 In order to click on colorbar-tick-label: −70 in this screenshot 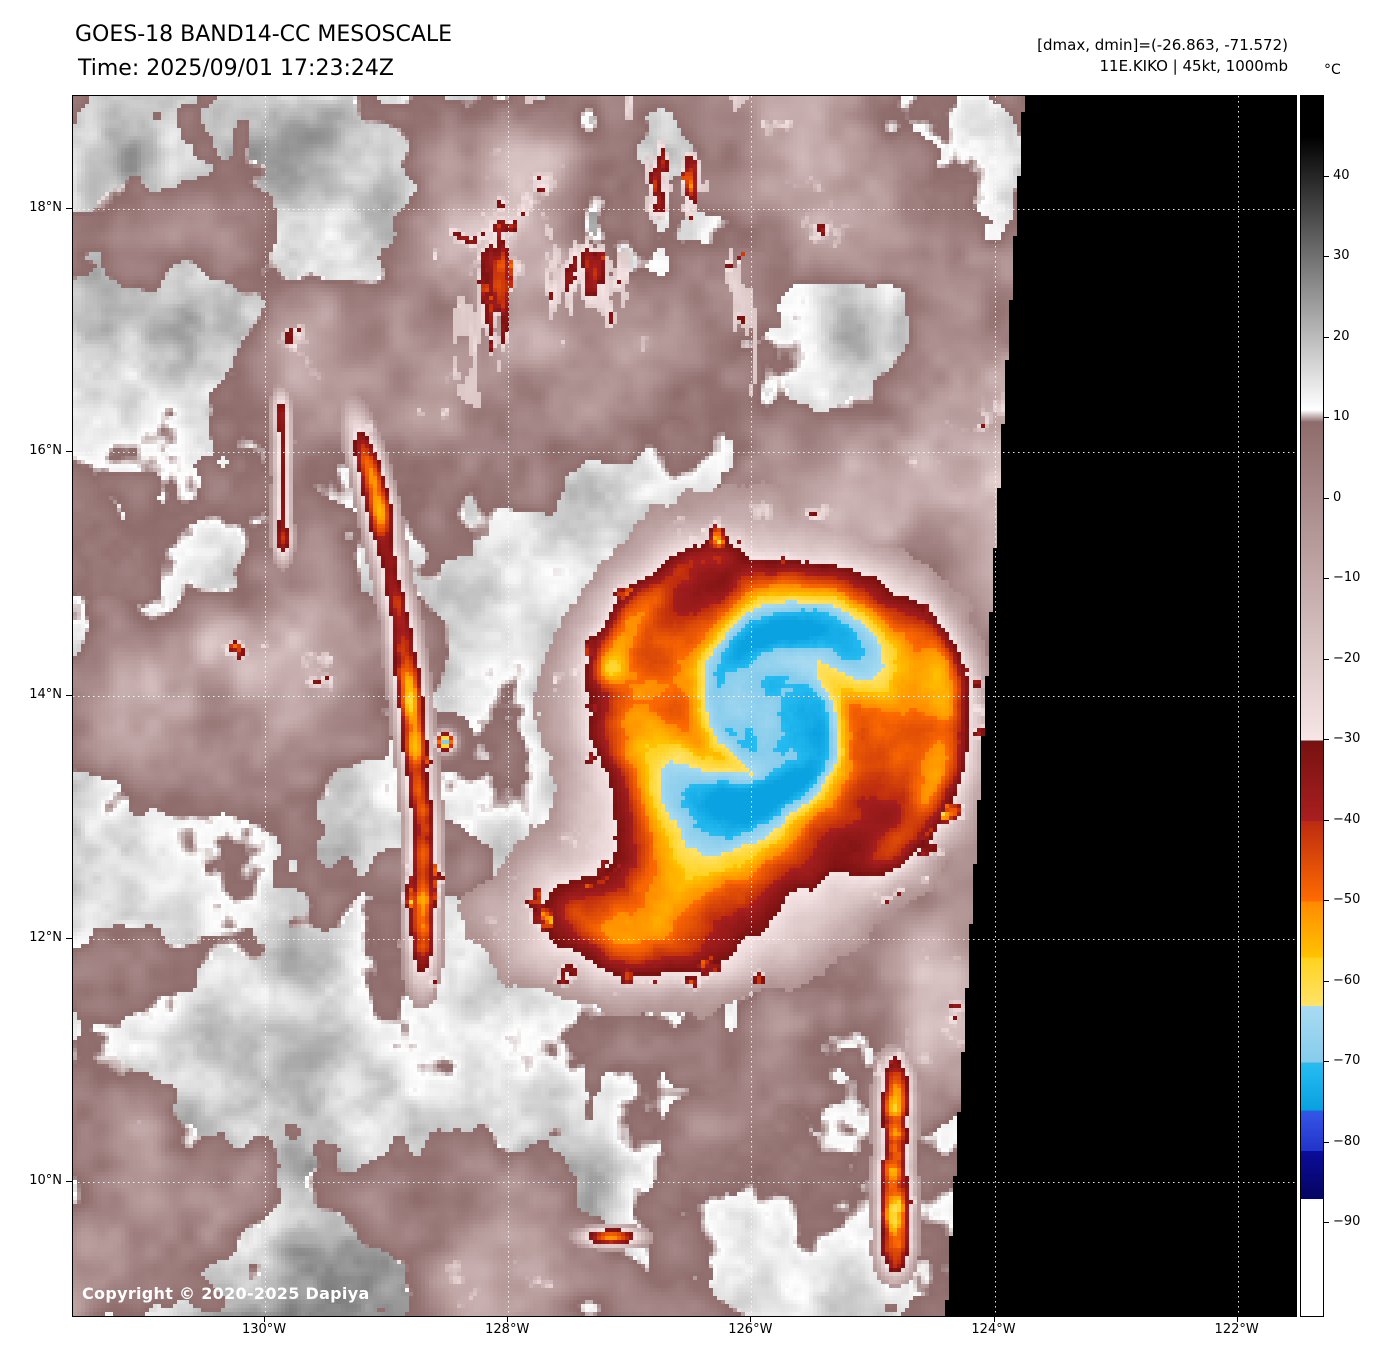, I will do `click(1347, 1061)`.